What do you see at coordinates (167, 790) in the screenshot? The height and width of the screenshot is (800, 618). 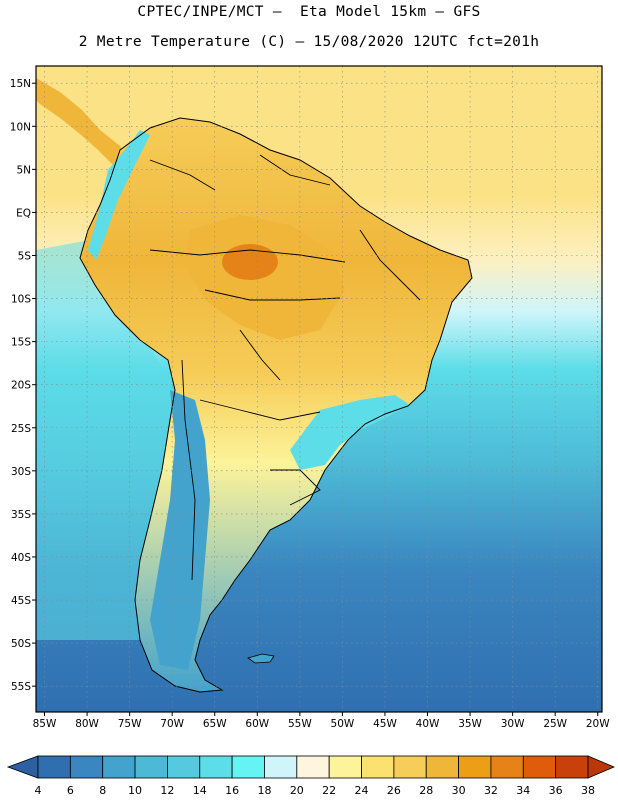 I see `colorbar-label: 12` at bounding box center [167, 790].